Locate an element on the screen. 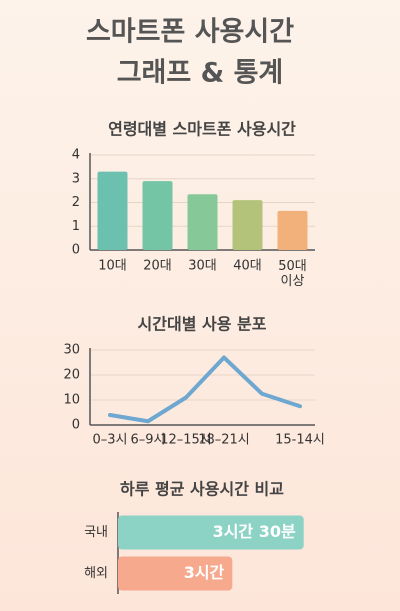 The image size is (400, 611). x-tick-label: 15-14시 is located at coordinates (300, 440).